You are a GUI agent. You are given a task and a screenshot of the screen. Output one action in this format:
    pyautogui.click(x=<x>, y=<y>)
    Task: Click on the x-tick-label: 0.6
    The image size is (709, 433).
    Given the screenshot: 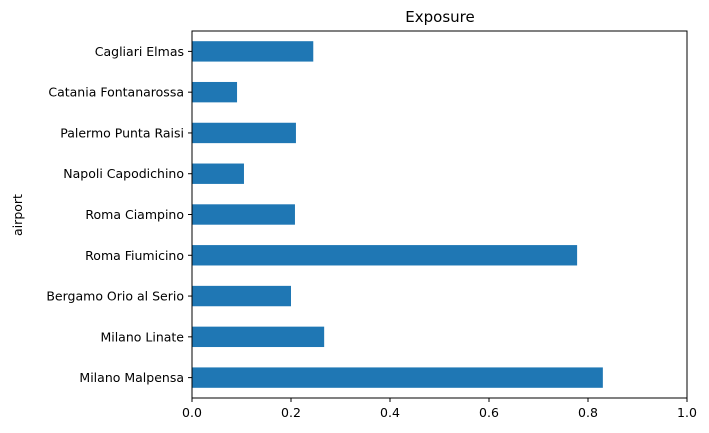 What is the action you would take?
    pyautogui.click(x=489, y=412)
    